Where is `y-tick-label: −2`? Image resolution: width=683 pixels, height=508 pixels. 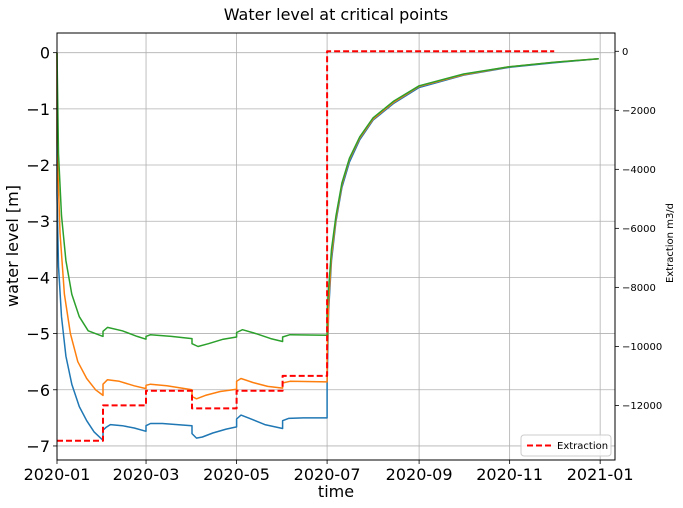
y-tick-label: −2 is located at coordinates (38, 165).